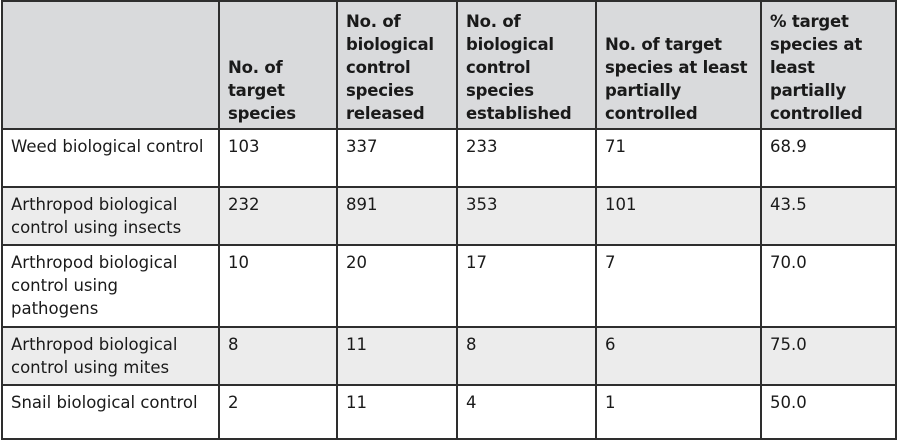 The image size is (897, 440). Describe the element at coordinates (110, 158) in the screenshot. I see `row-label: Weed biological control` at that location.